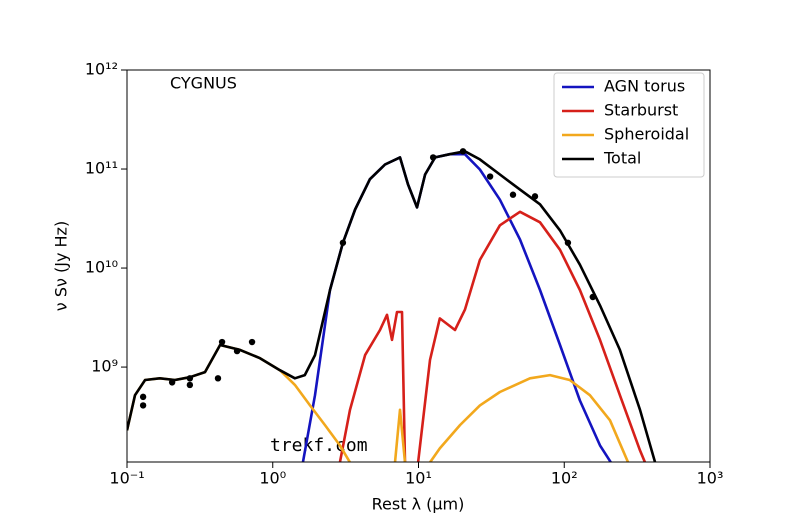 The width and height of the screenshot is (800, 530). Describe the element at coordinates (126, 478) in the screenshot. I see `x-tick-label: 10⁻¹` at that location.